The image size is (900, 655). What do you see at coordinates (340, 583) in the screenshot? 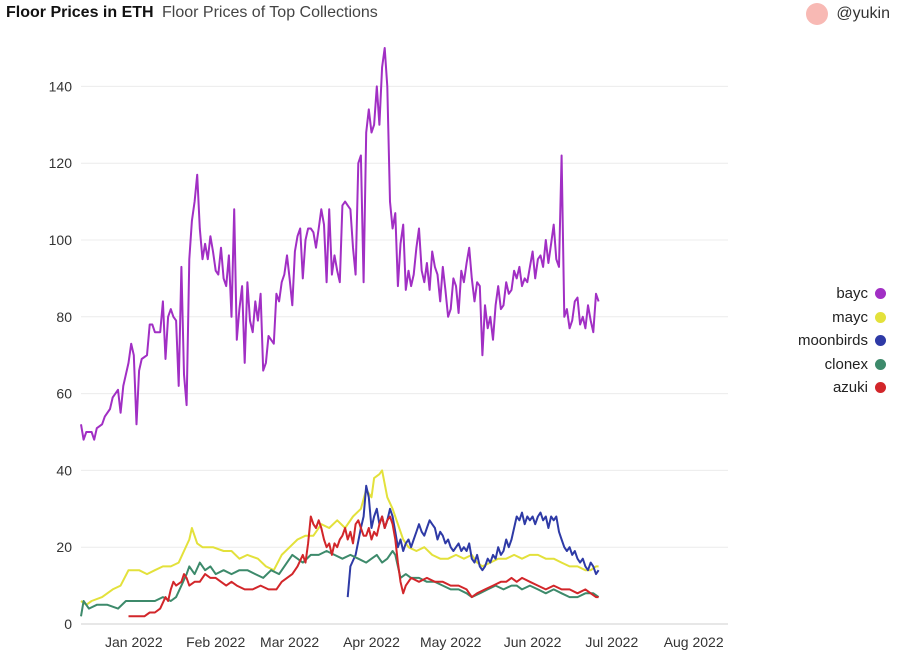
I see `series-line-clonex` at bounding box center [340, 583].